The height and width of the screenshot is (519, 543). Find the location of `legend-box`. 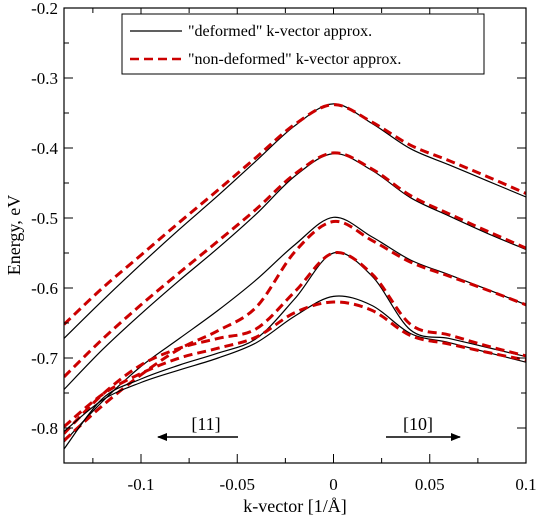

legend-box is located at coordinates (303, 44).